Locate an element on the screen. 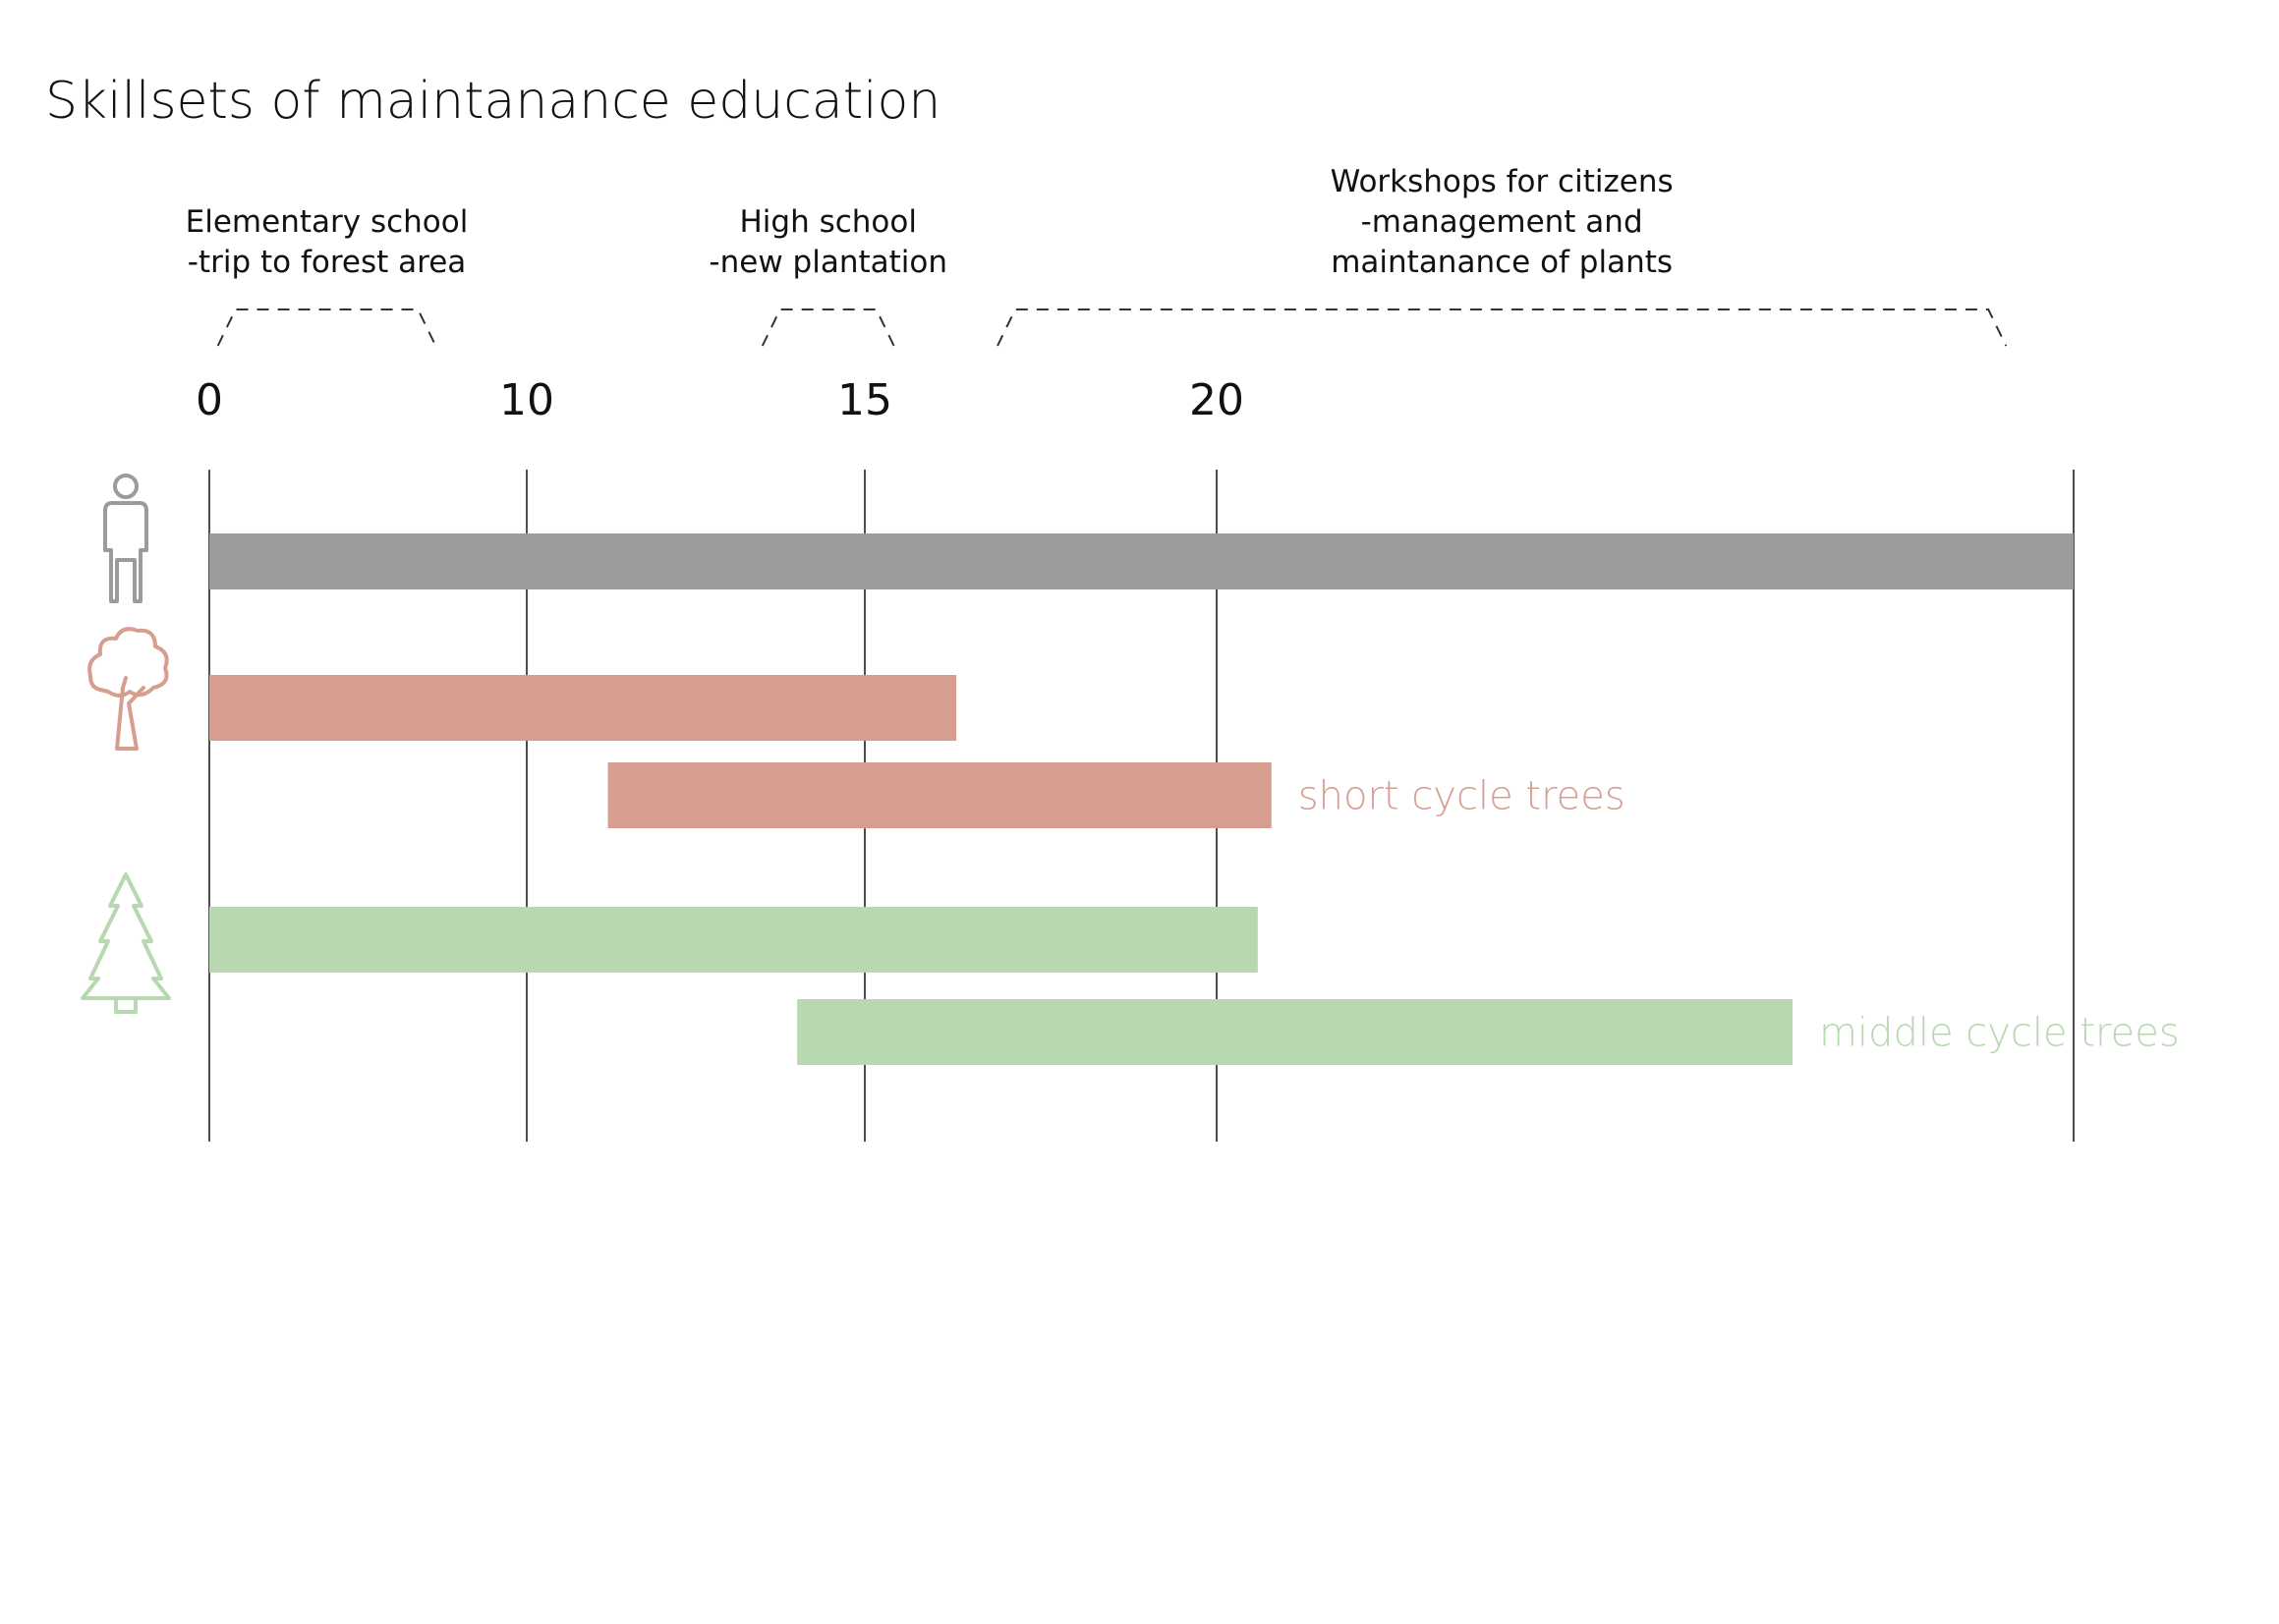 The width and height of the screenshot is (2279, 1624). phase-label-elementary: -trip to forest area is located at coordinates (327, 262).